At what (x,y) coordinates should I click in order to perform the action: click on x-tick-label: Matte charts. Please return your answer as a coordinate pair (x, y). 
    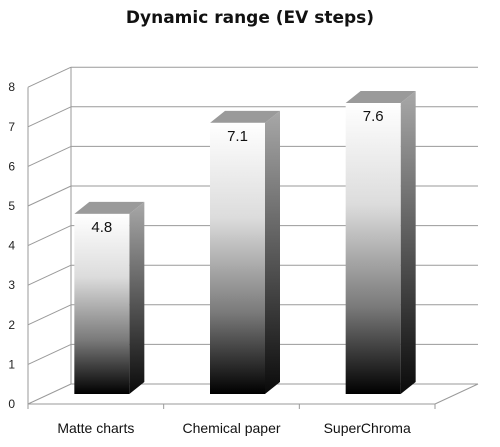
    Looking at the image, I should click on (95, 428).